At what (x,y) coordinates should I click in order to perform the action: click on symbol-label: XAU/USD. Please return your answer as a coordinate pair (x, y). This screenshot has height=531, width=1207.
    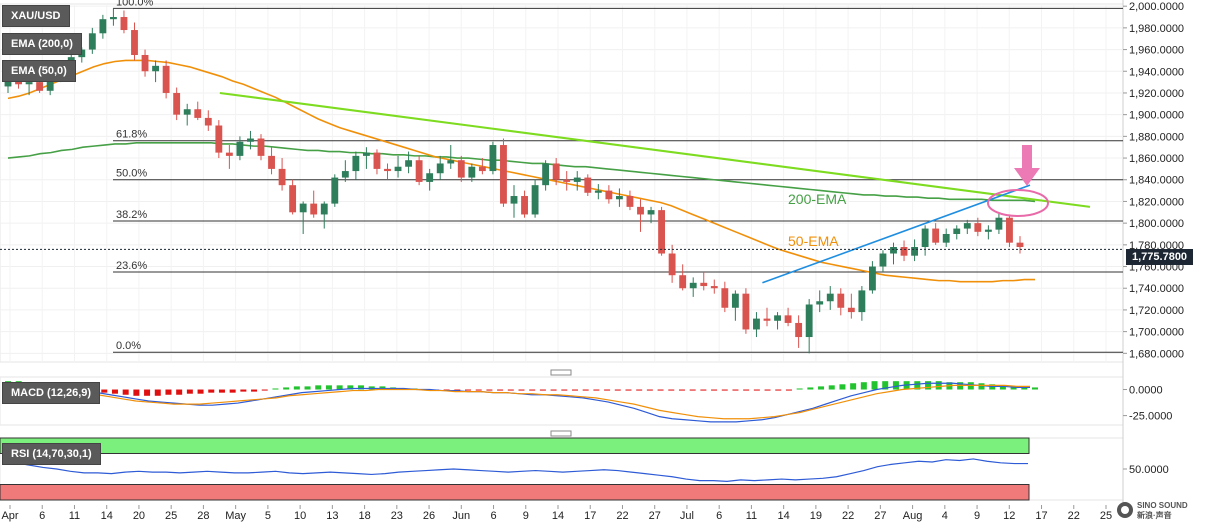
    Looking at the image, I should click on (36, 16).